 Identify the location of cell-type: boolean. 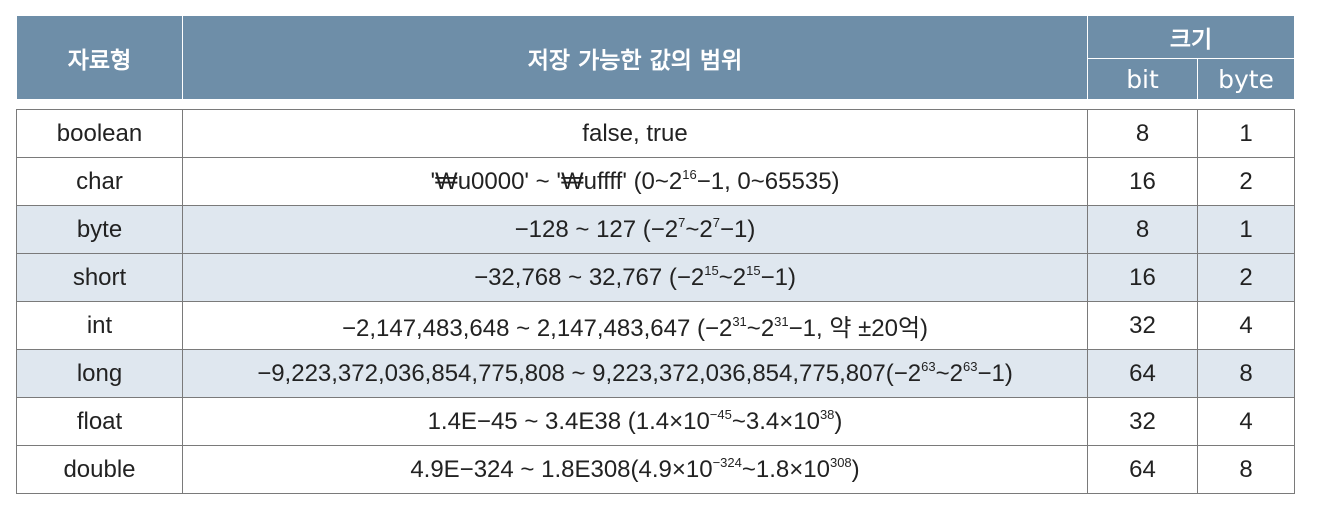
(99, 133).